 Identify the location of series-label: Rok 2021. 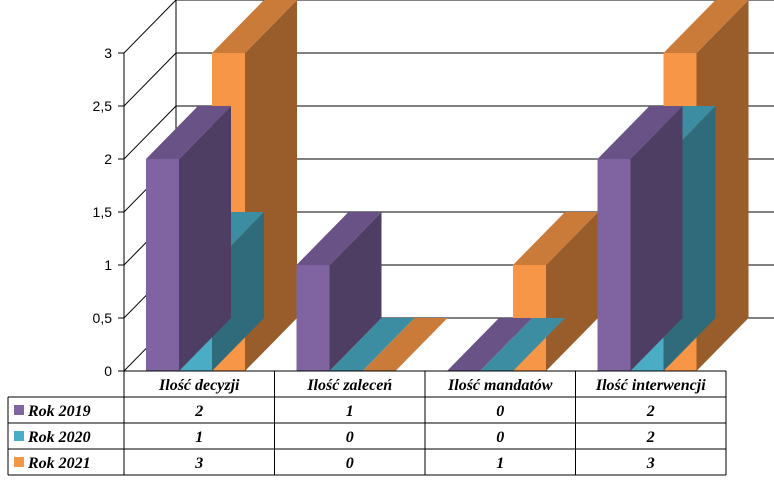
(59, 463).